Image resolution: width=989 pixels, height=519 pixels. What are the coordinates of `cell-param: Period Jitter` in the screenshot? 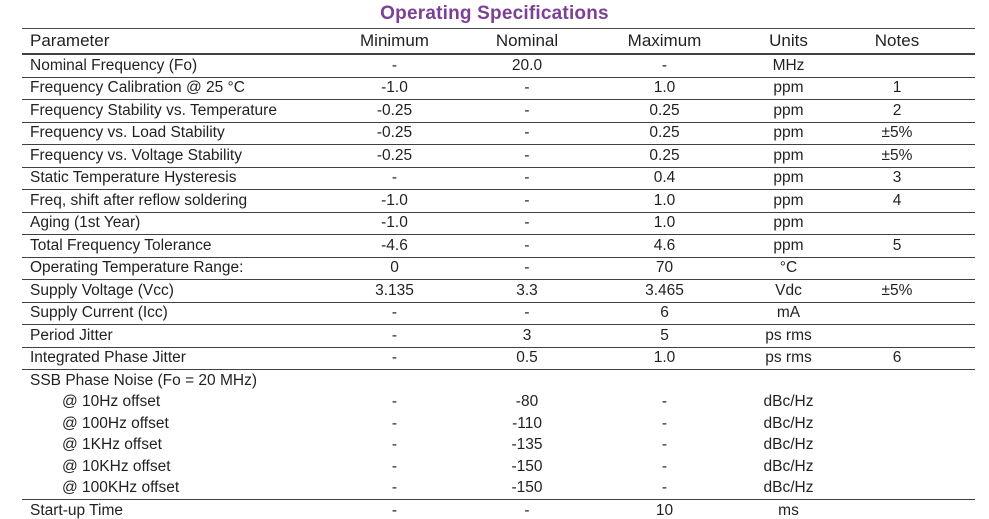 It's located at (177, 336).